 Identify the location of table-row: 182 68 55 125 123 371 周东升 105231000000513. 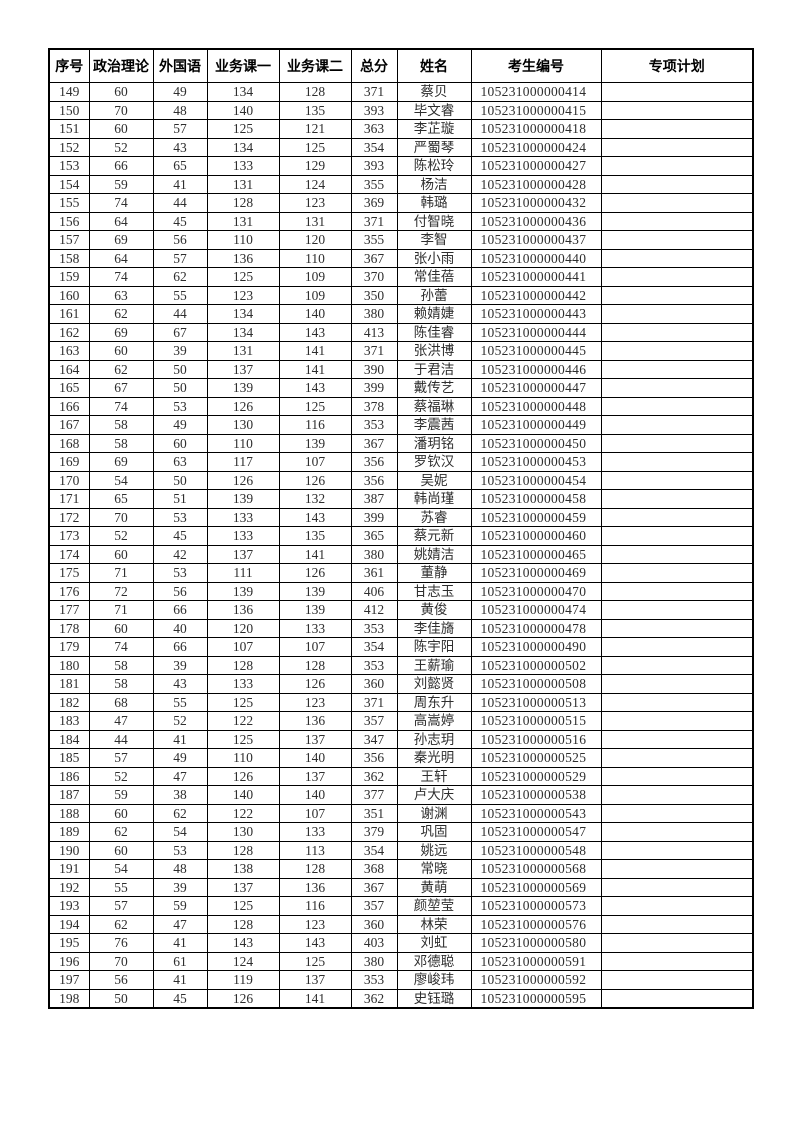
(401, 702).